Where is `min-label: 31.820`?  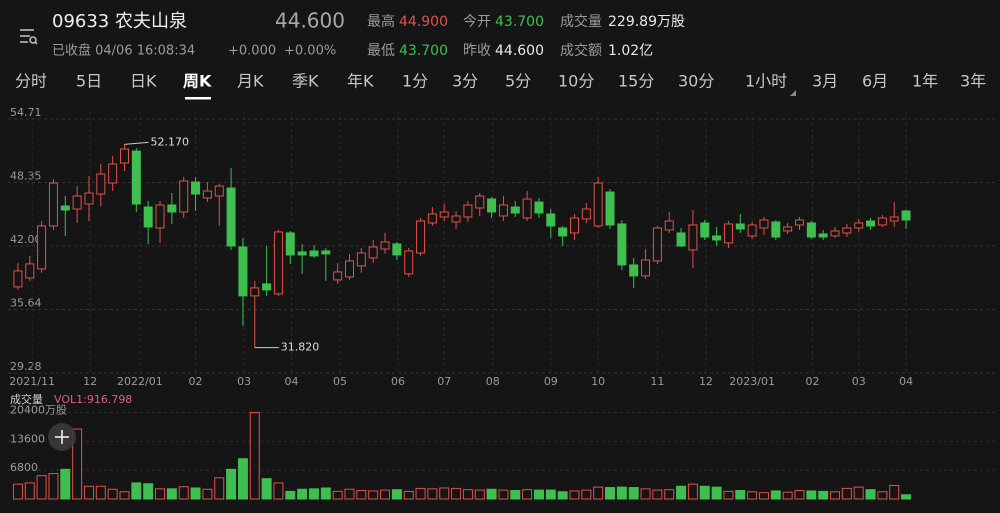 min-label: 31.820 is located at coordinates (300, 347).